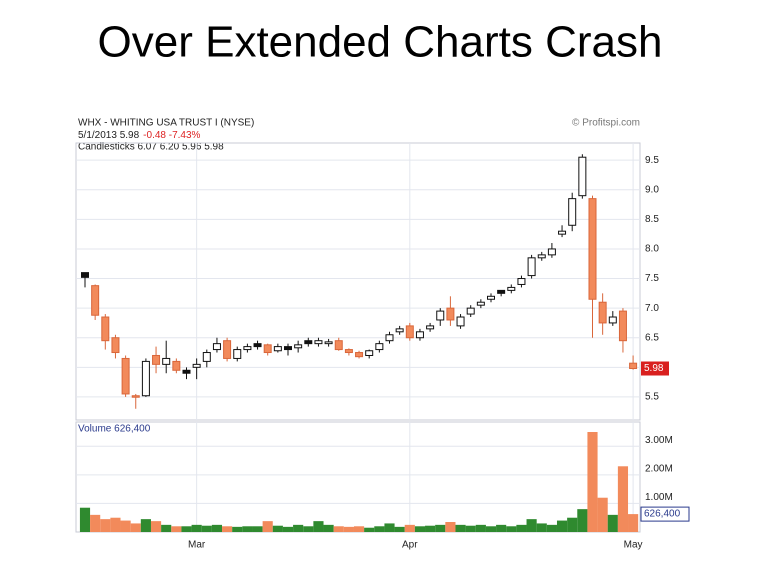  What do you see at coordinates (380, 42) in the screenshot?
I see `slide-title: Over Extended Charts Crash` at bounding box center [380, 42].